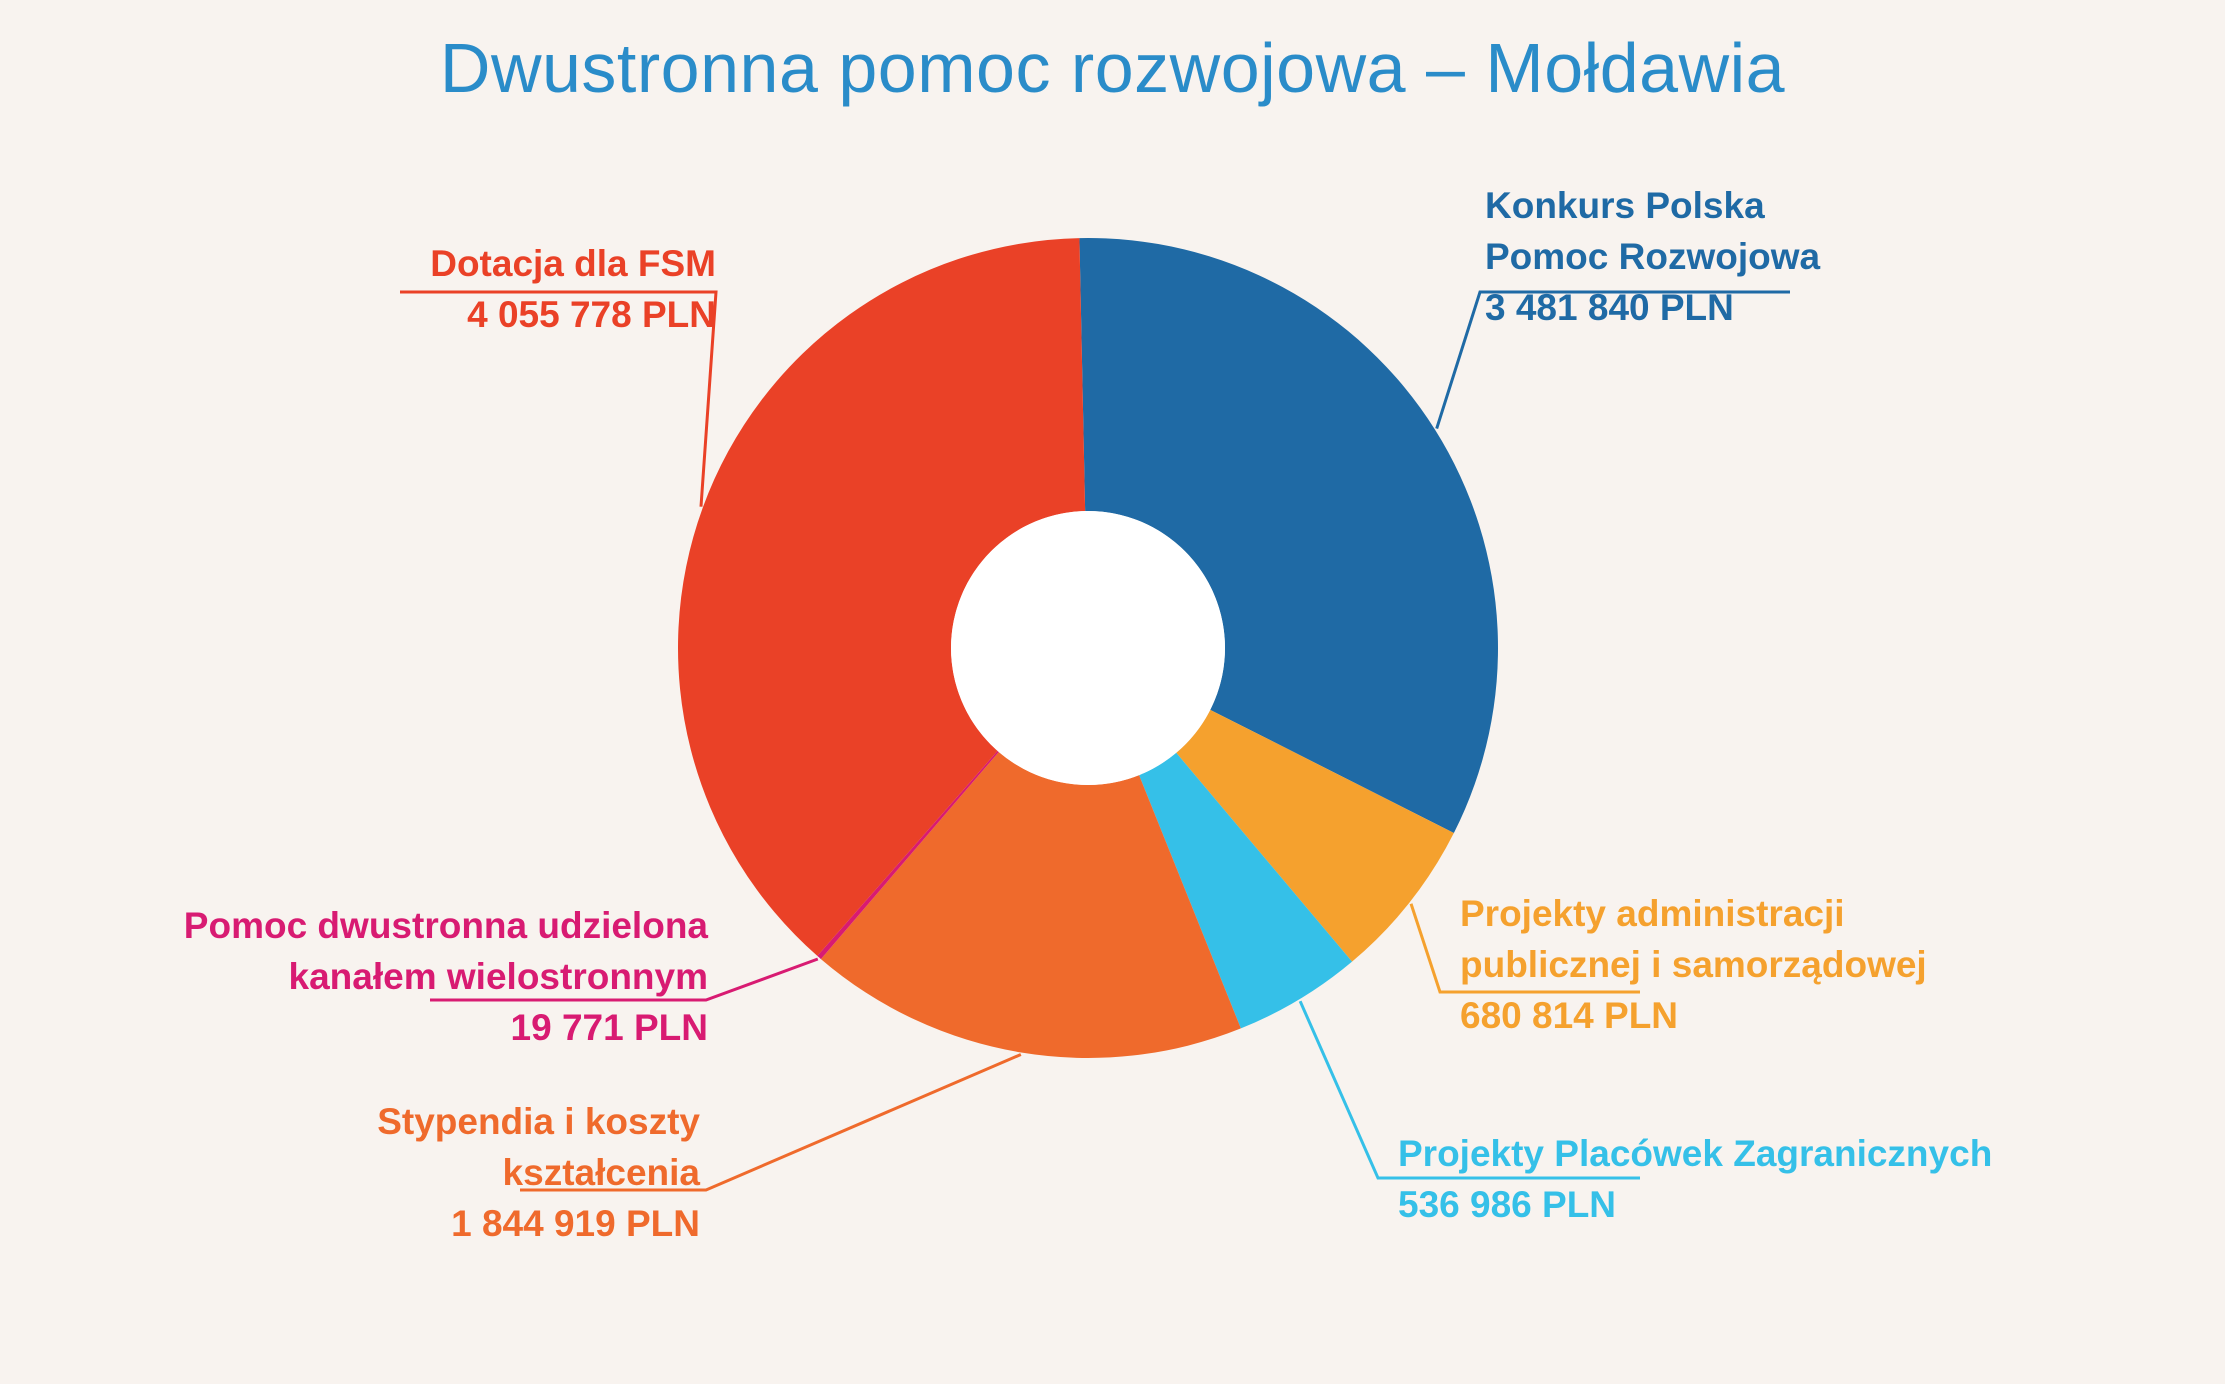  Describe the element at coordinates (1609, 307) in the screenshot. I see `slice-value: 3 481 840 PLN` at that location.